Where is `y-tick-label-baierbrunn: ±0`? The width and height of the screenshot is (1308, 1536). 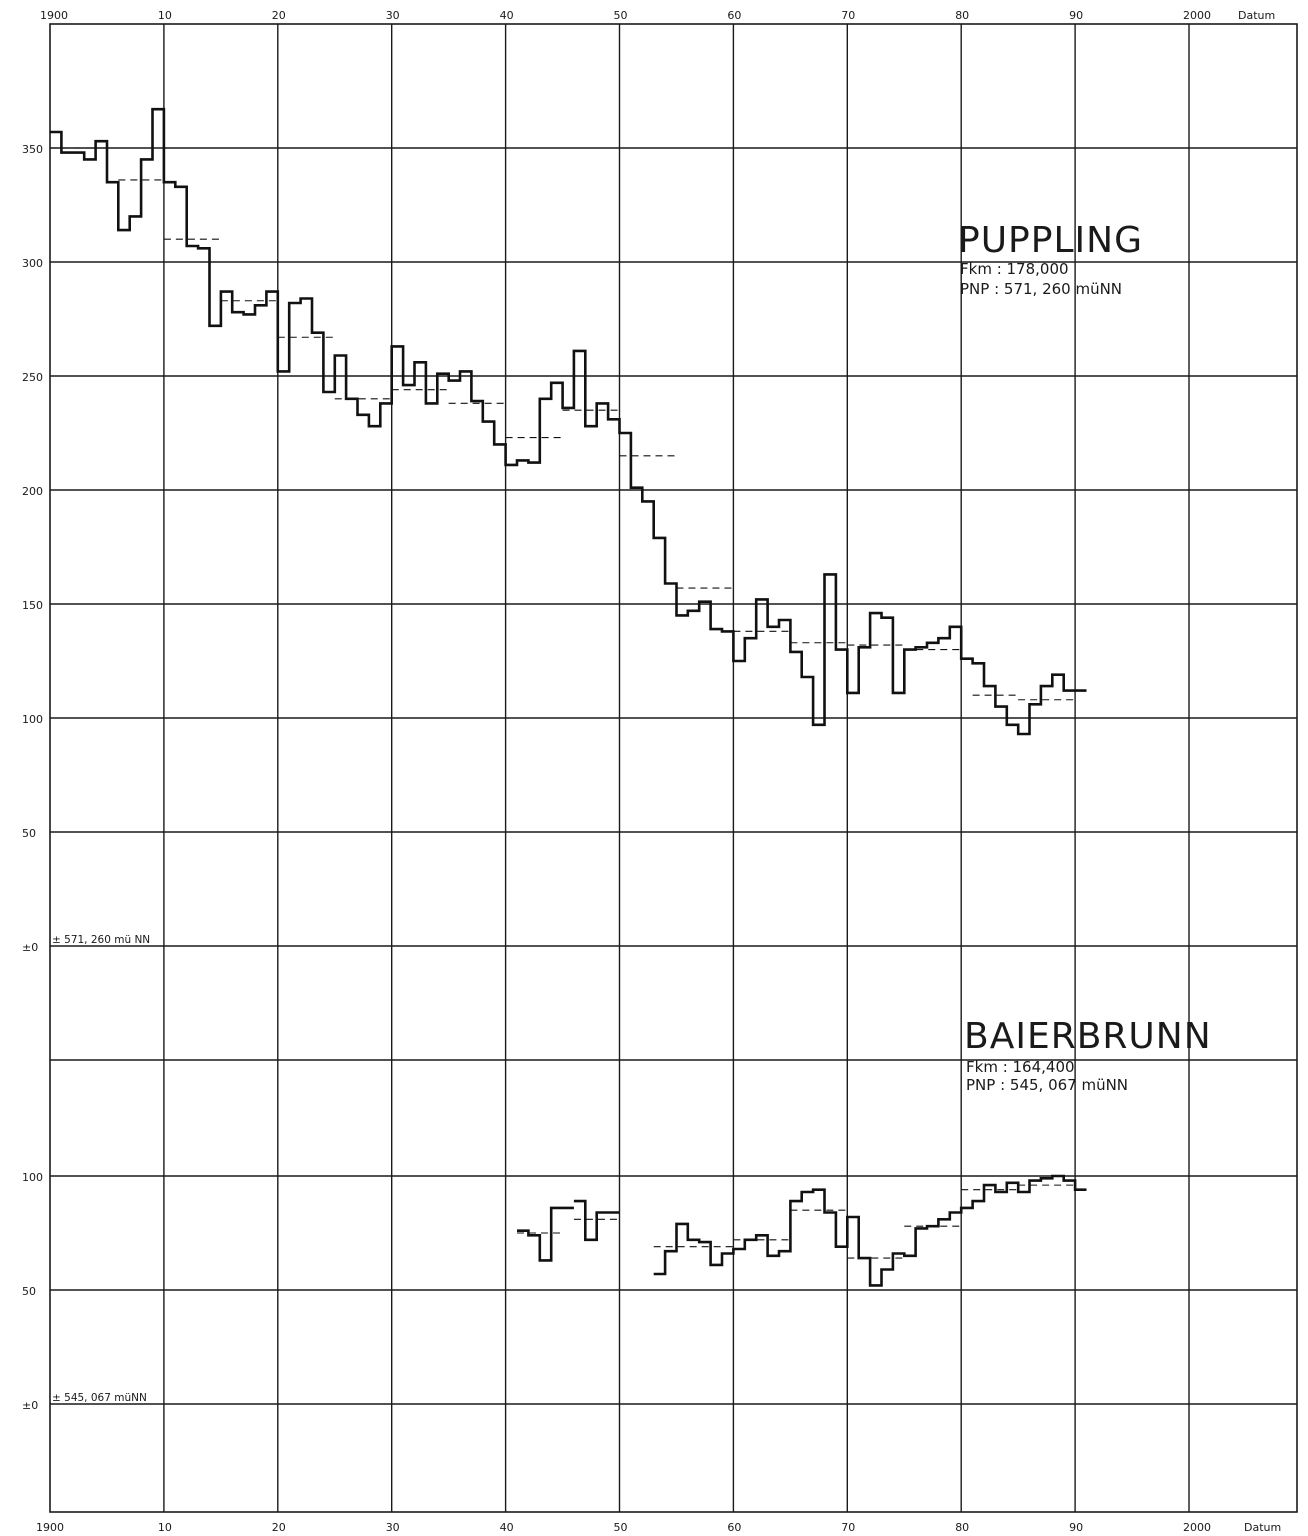
y-tick-label-baierbrunn: ±0 is located at coordinates (30, 1405).